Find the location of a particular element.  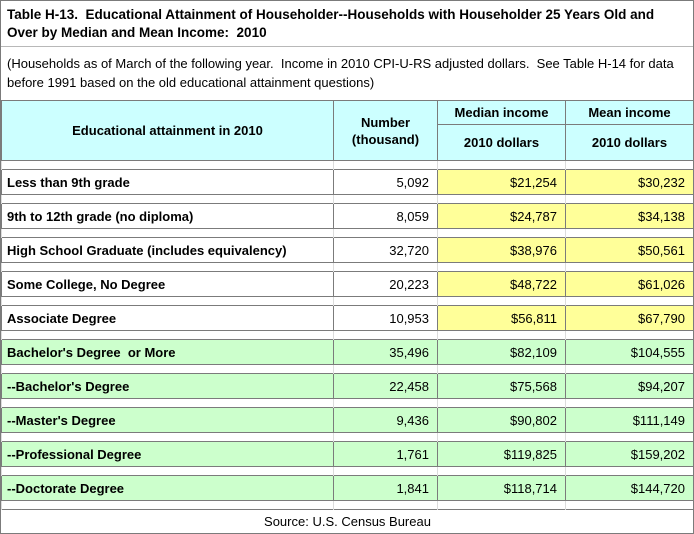

cell-label: Associate Degree is located at coordinates (167, 318).